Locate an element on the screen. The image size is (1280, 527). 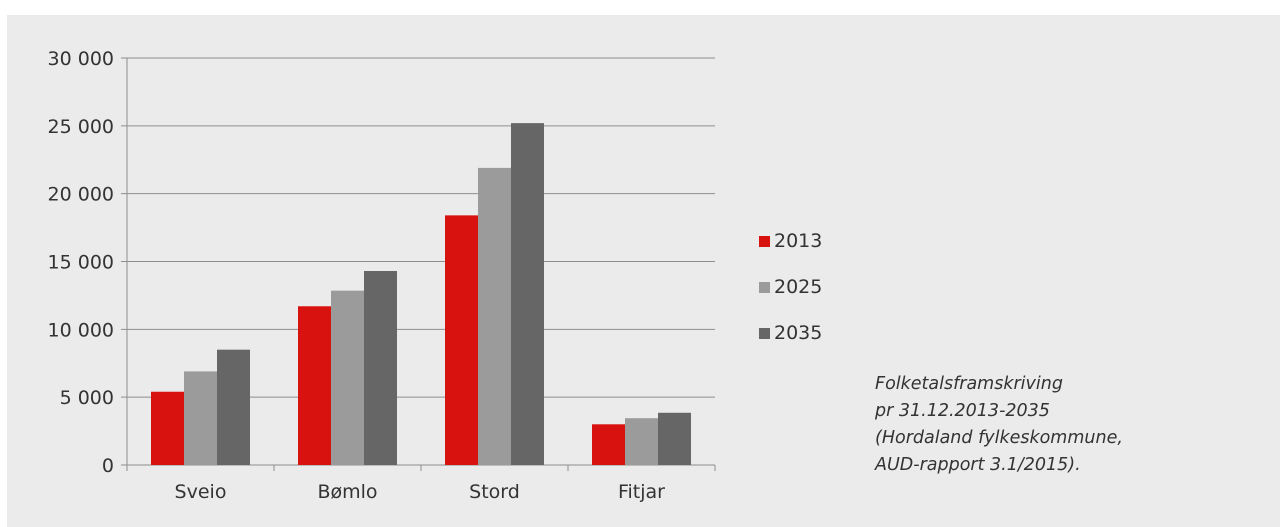
x-tick-label: Bømlo is located at coordinates (347, 492).